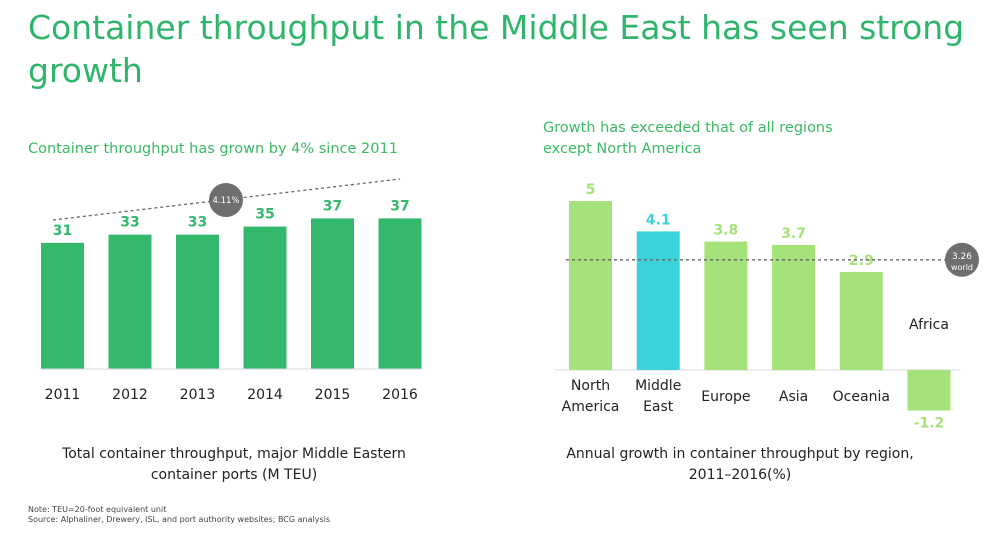 The height and width of the screenshot is (545, 1000). I want to click on cagr-badge, so click(226, 200).